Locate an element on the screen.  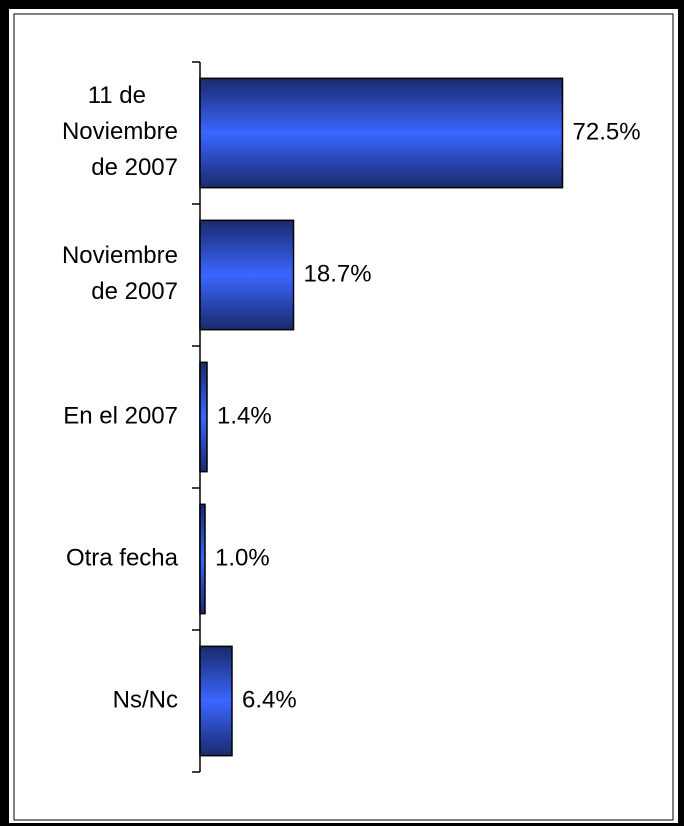
y-tick-label: 11 de Noviembre de 2007 is located at coordinates (120, 131).